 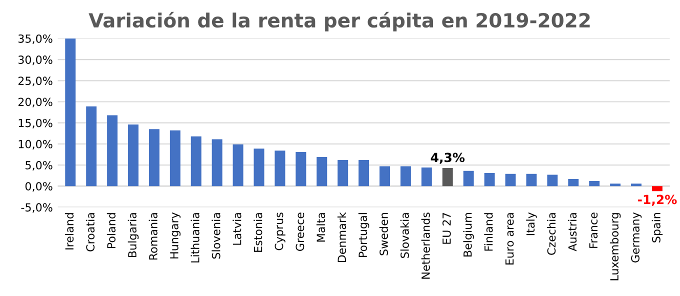 What do you see at coordinates (36, 208) in the screenshot?
I see `y-tick-label: -5,0%` at bounding box center [36, 208].